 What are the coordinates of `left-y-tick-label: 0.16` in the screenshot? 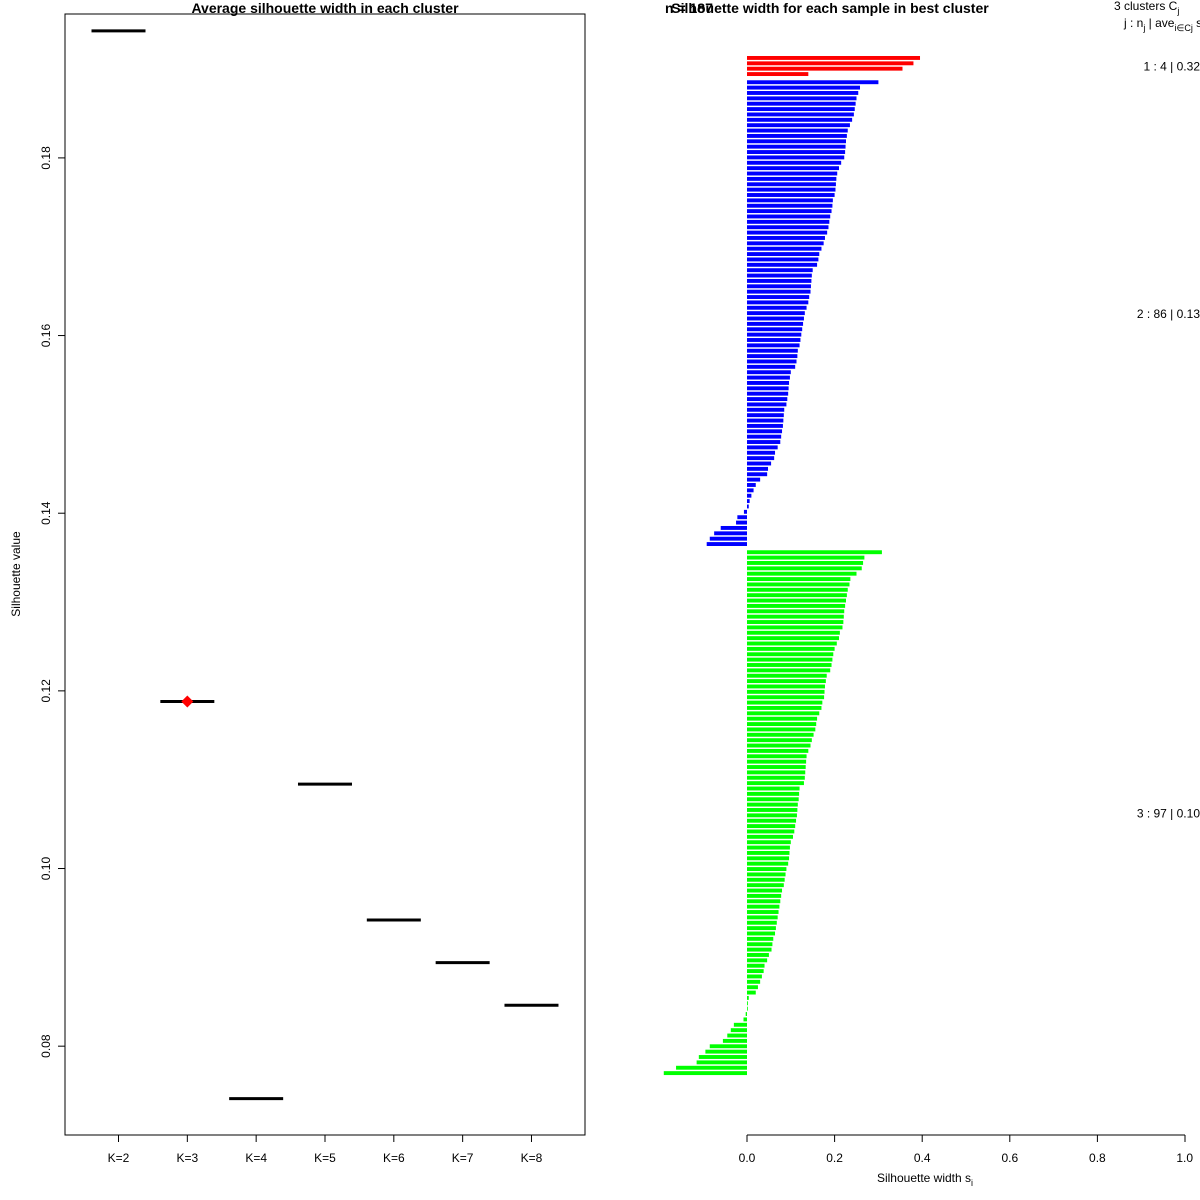 It's located at (46, 336).